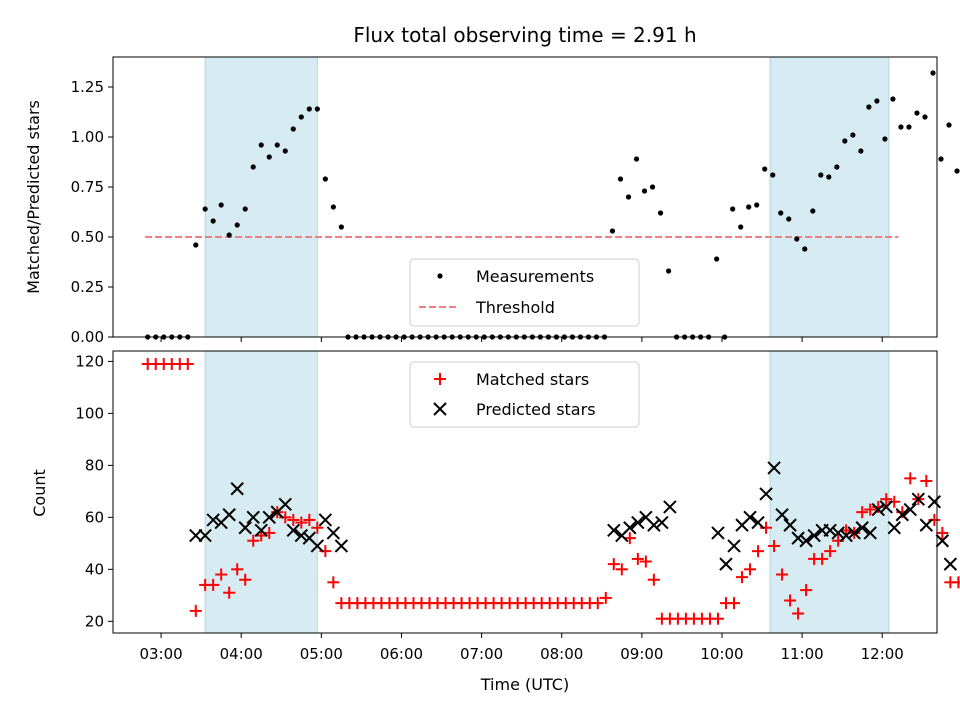 This screenshot has height=720, width=960. Describe the element at coordinates (515, 307) in the screenshot. I see `legend-threshold-label: Threshold` at that location.